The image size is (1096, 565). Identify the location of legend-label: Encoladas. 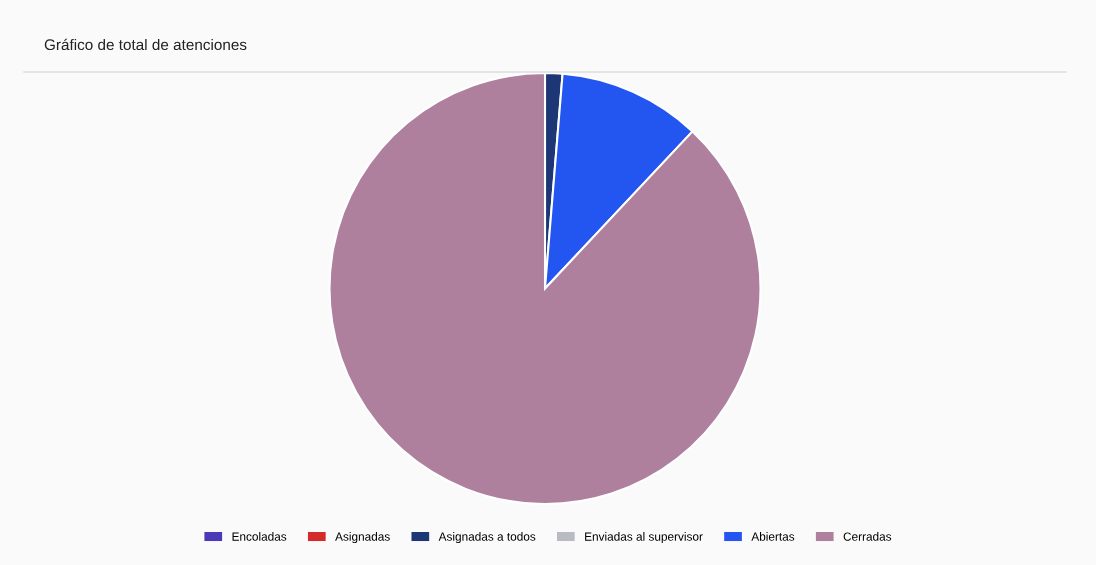
(259, 536).